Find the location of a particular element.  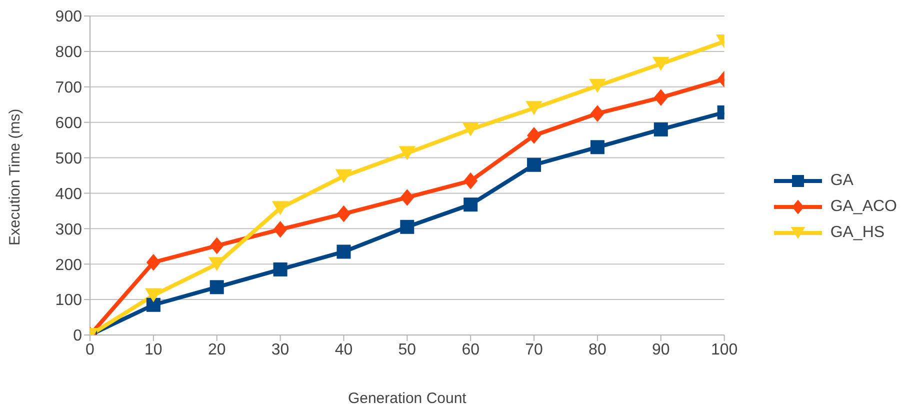

y-axis-title: Execution Time (ms) is located at coordinates (15, 177).